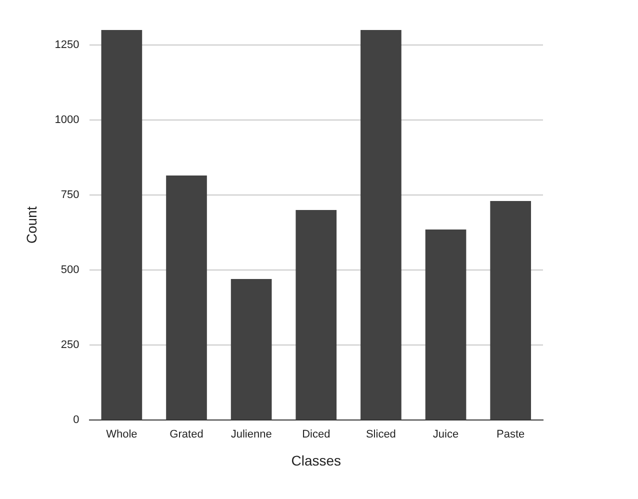 Image resolution: width=638 pixels, height=499 pixels. I want to click on x-tick-label: Diced, so click(316, 434).